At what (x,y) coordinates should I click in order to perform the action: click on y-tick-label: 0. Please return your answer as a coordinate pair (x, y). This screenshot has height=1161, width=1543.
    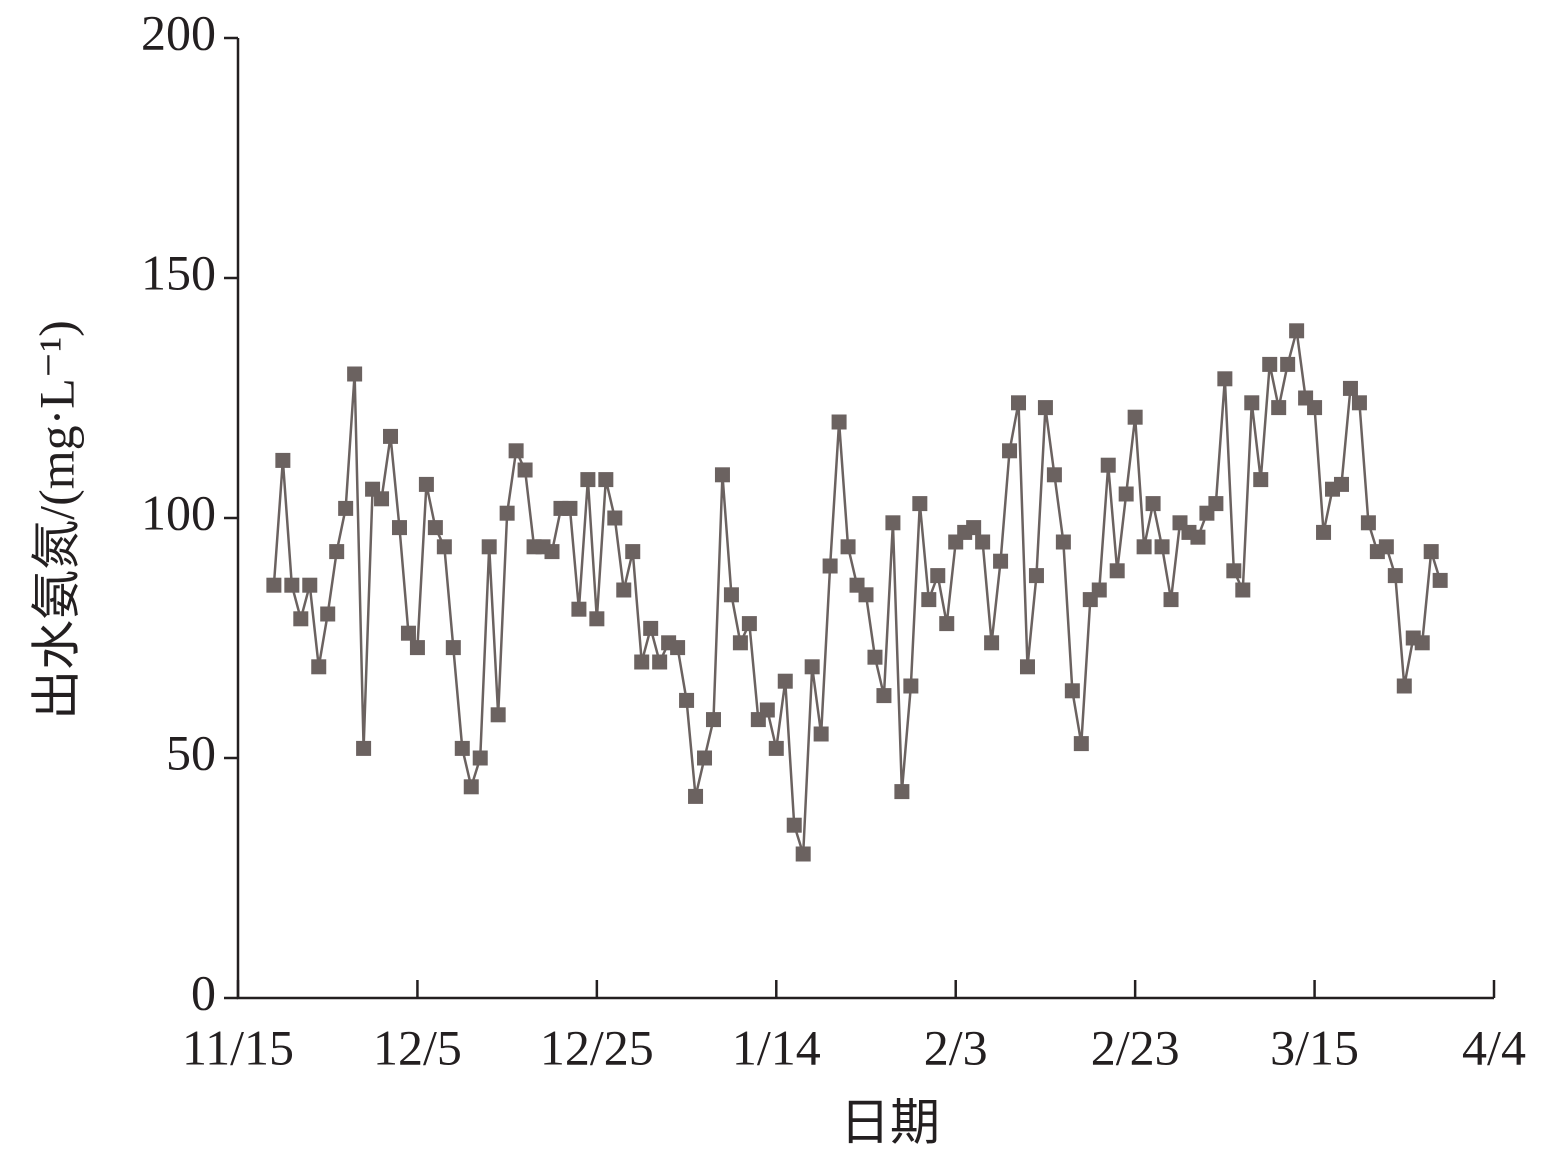
    Looking at the image, I should click on (203, 992).